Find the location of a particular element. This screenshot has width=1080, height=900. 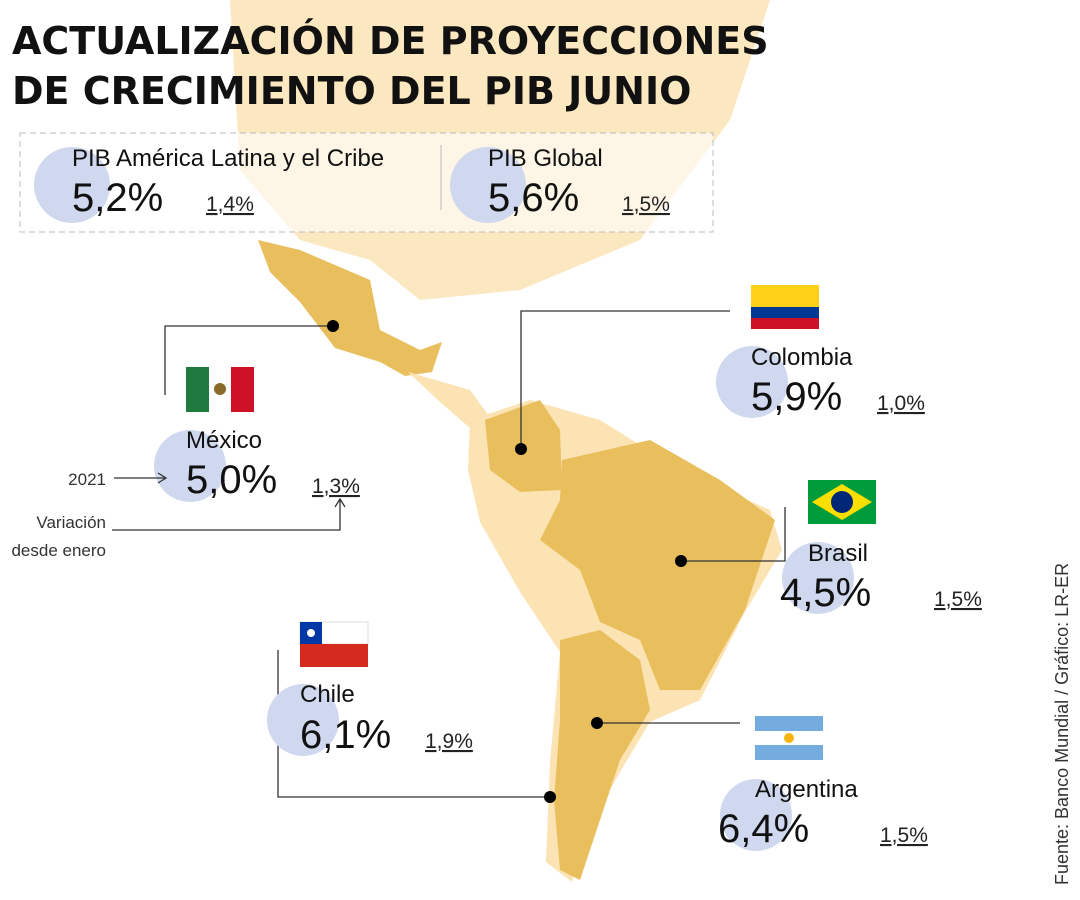

summary-label: PIB América Latina y el Cribe is located at coordinates (228, 158).